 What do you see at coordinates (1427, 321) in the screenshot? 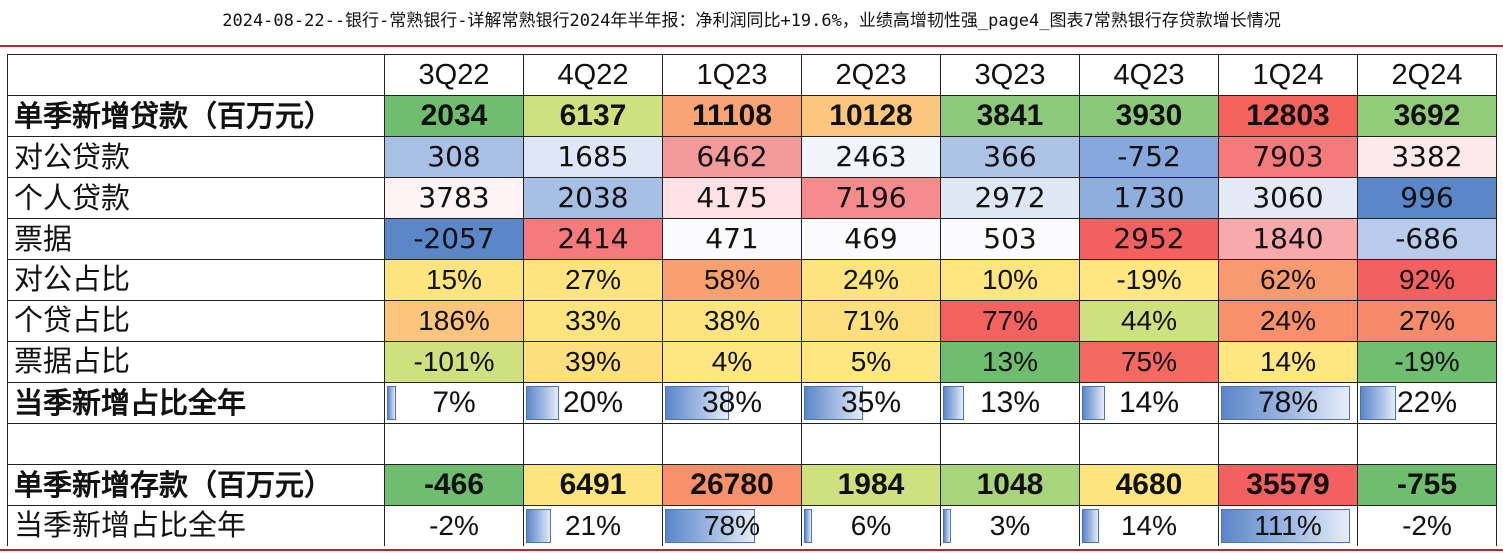
I see `value-cell: 27%` at bounding box center [1427, 321].